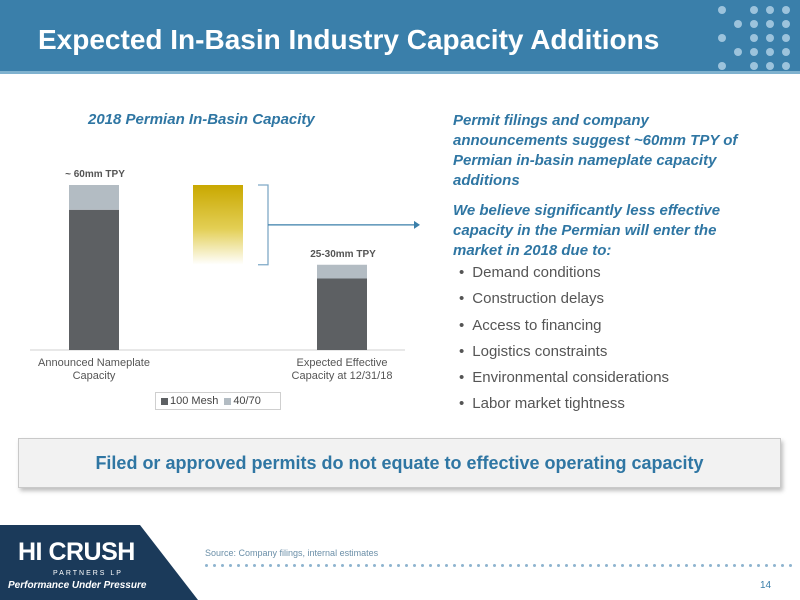  Describe the element at coordinates (77, 585) in the screenshot. I see `logo-tagline: Performance Under Pressure` at that location.